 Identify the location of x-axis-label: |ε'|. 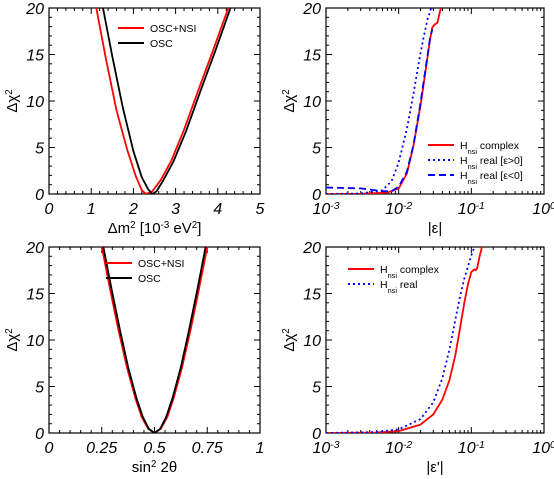
(434, 467).